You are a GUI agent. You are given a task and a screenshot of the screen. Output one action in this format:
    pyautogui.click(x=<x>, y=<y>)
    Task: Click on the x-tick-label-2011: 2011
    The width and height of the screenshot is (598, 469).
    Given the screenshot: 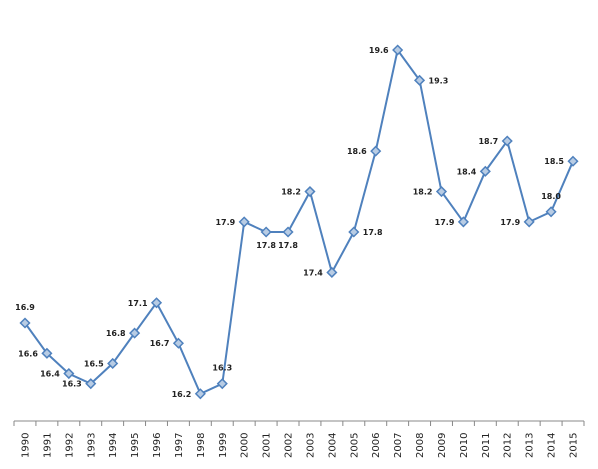 What is the action you would take?
    pyautogui.click(x=486, y=445)
    